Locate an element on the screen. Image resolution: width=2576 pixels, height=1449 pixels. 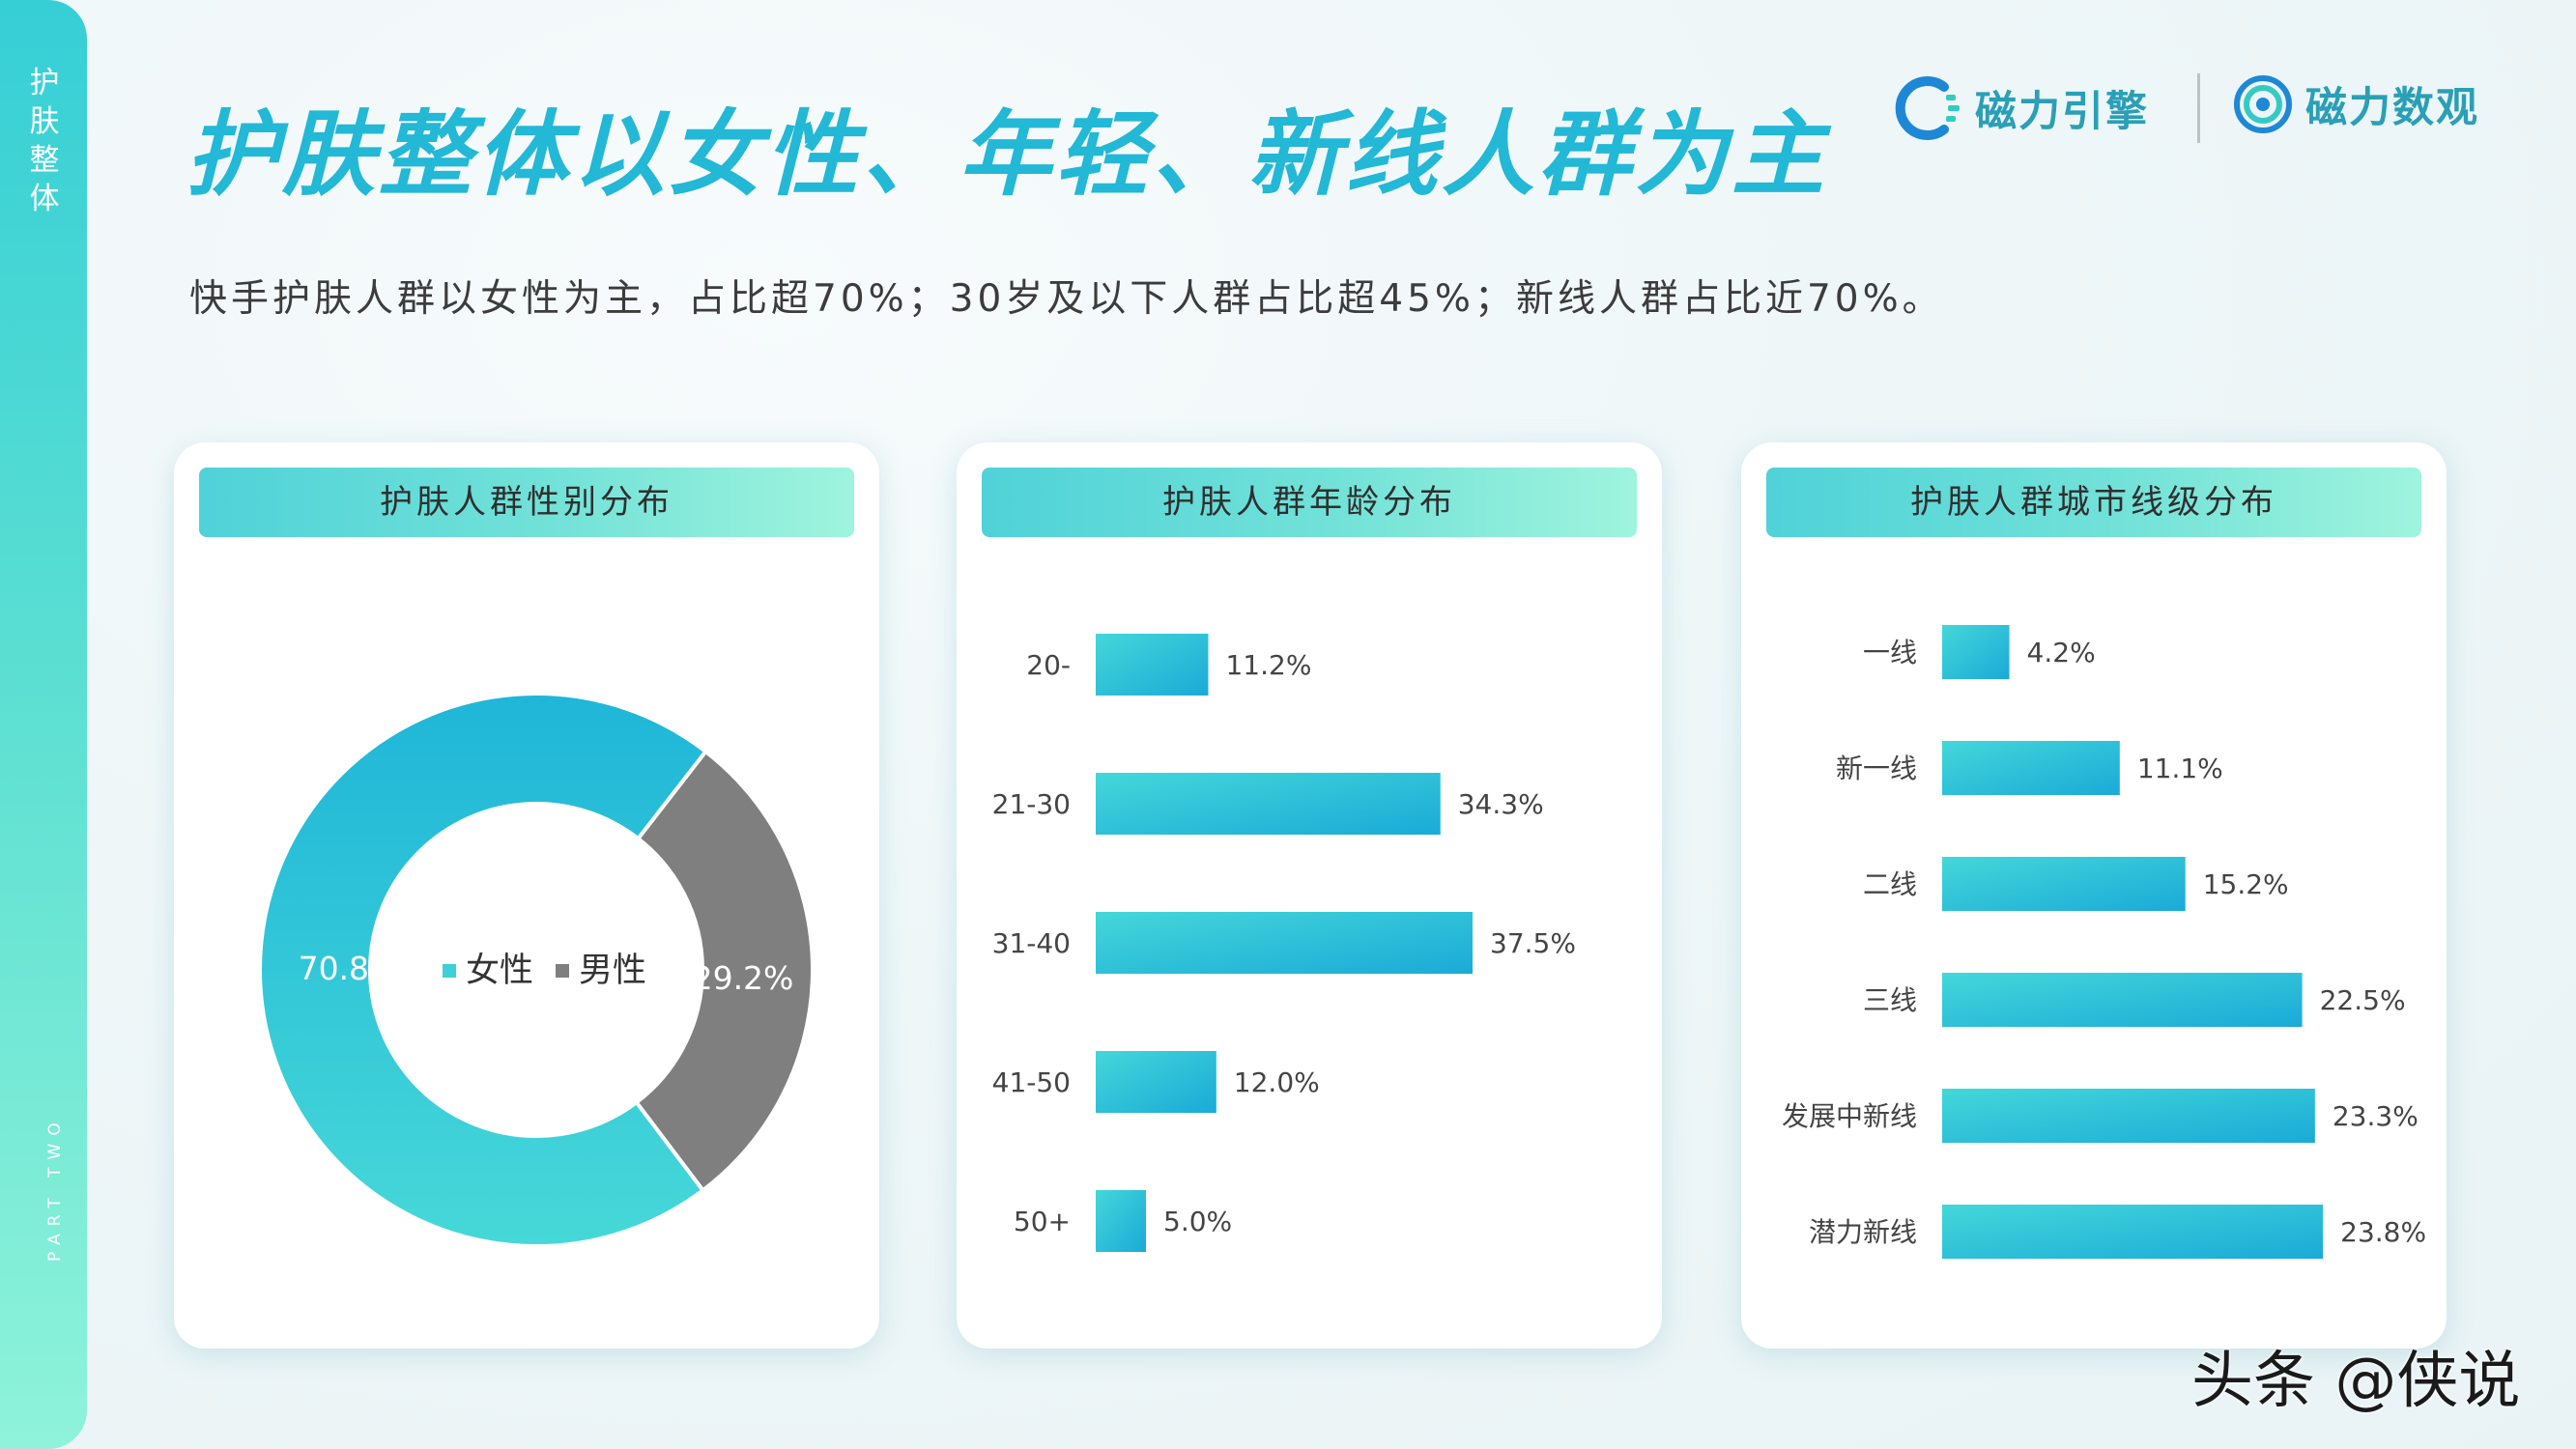
bar-category-label: 二线 is located at coordinates (1890, 884).